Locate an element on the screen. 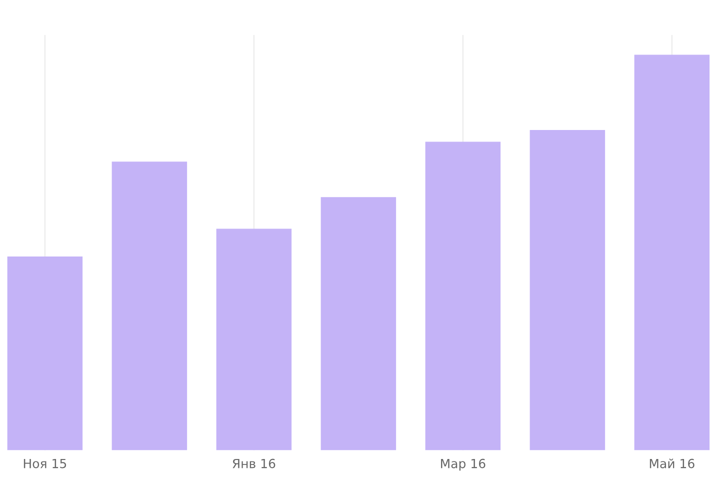 The width and height of the screenshot is (720, 480). x-tick-label: Мар 16 is located at coordinates (463, 464).